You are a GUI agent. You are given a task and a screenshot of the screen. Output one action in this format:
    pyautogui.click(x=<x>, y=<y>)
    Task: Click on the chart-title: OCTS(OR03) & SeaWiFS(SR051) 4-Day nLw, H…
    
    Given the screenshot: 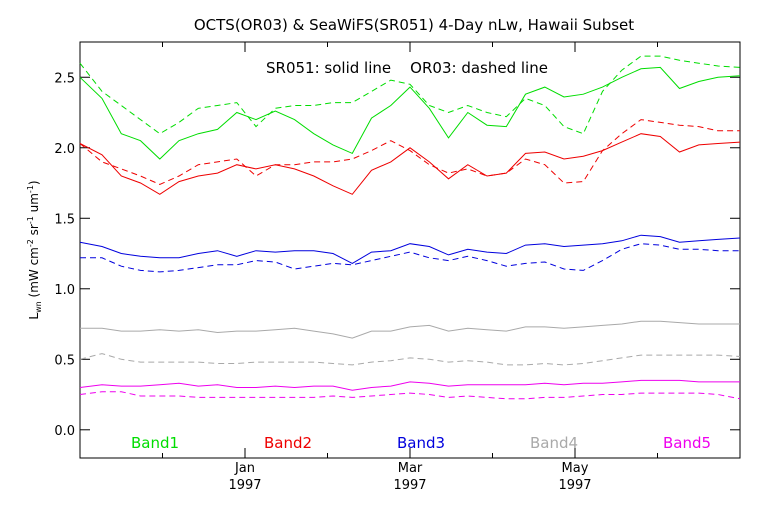 What is the action you would take?
    pyautogui.click(x=414, y=25)
    